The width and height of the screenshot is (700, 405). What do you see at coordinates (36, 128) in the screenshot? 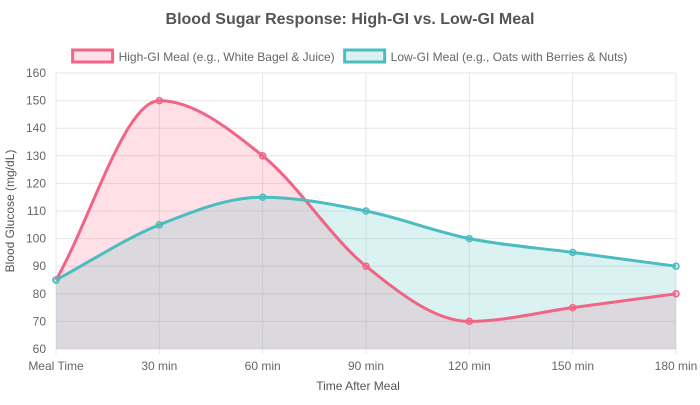
I see `y-tick-label: 140` at bounding box center [36, 128].